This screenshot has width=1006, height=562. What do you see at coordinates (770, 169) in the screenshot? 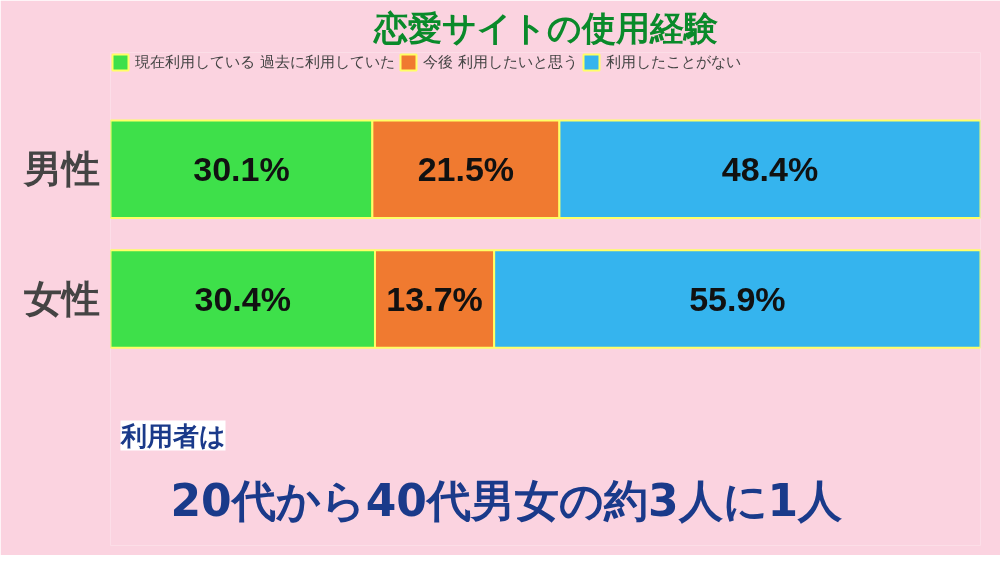
I see `data-label: 48.4%` at bounding box center [770, 169].